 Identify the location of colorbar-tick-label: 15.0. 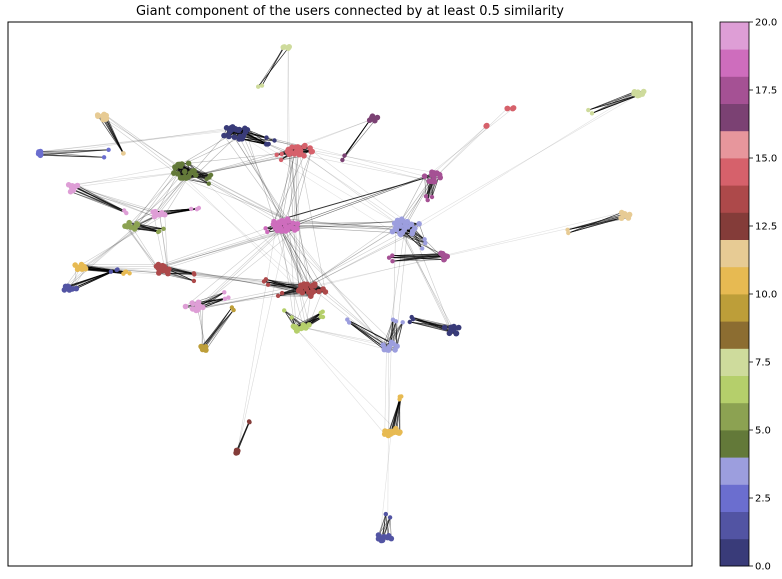
(766, 159).